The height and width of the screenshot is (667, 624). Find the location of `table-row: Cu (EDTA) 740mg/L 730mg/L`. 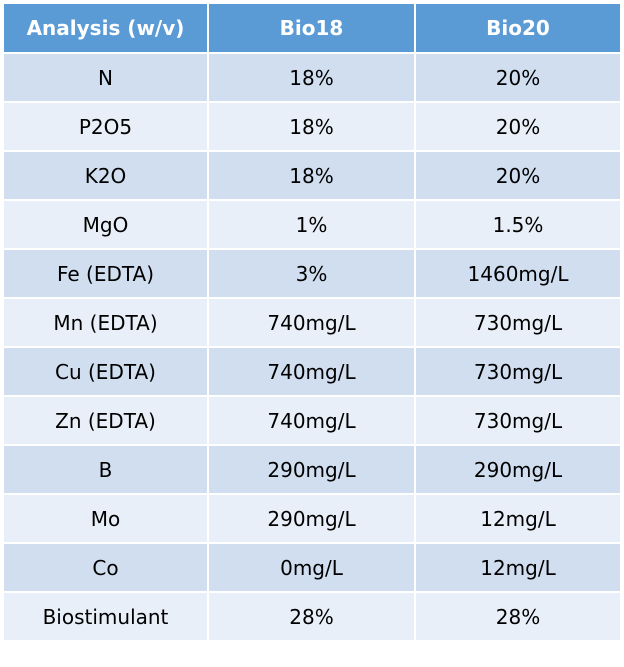

table-row: Cu (EDTA) 740mg/L 730mg/L is located at coordinates (312, 371).